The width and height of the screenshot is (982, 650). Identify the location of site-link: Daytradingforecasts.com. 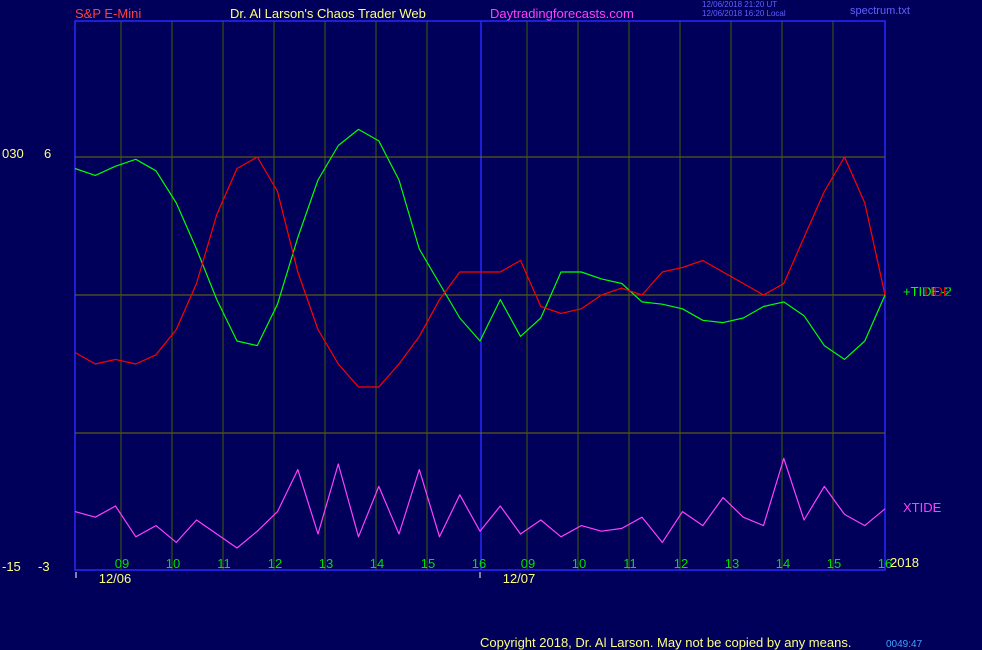
(562, 13).